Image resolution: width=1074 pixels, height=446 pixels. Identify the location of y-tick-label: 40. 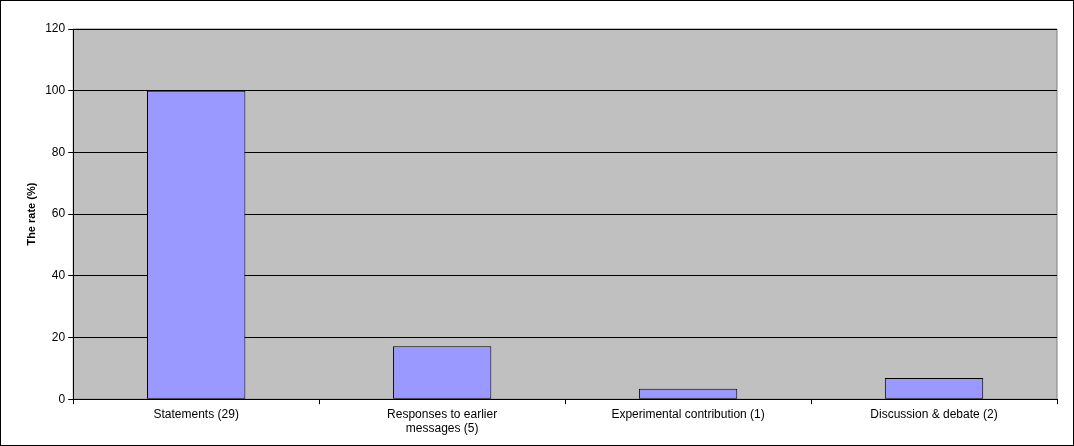
(58, 275).